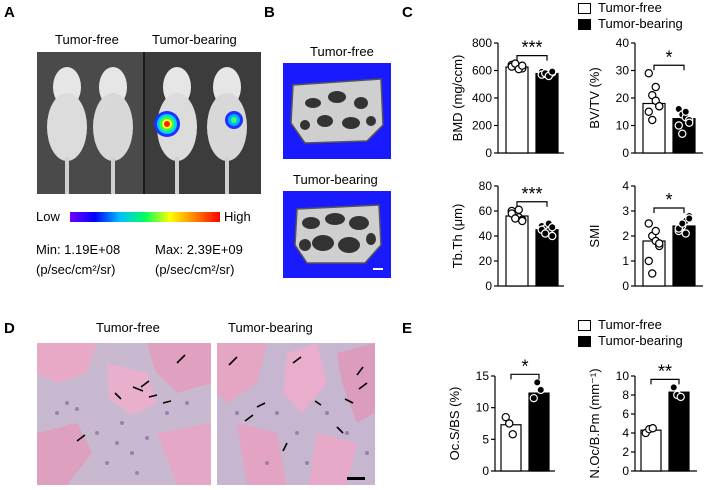 This screenshot has height=490, width=714. I want to click on legend-label-tumor-bearing: Tumor-bearing, so click(640, 23).